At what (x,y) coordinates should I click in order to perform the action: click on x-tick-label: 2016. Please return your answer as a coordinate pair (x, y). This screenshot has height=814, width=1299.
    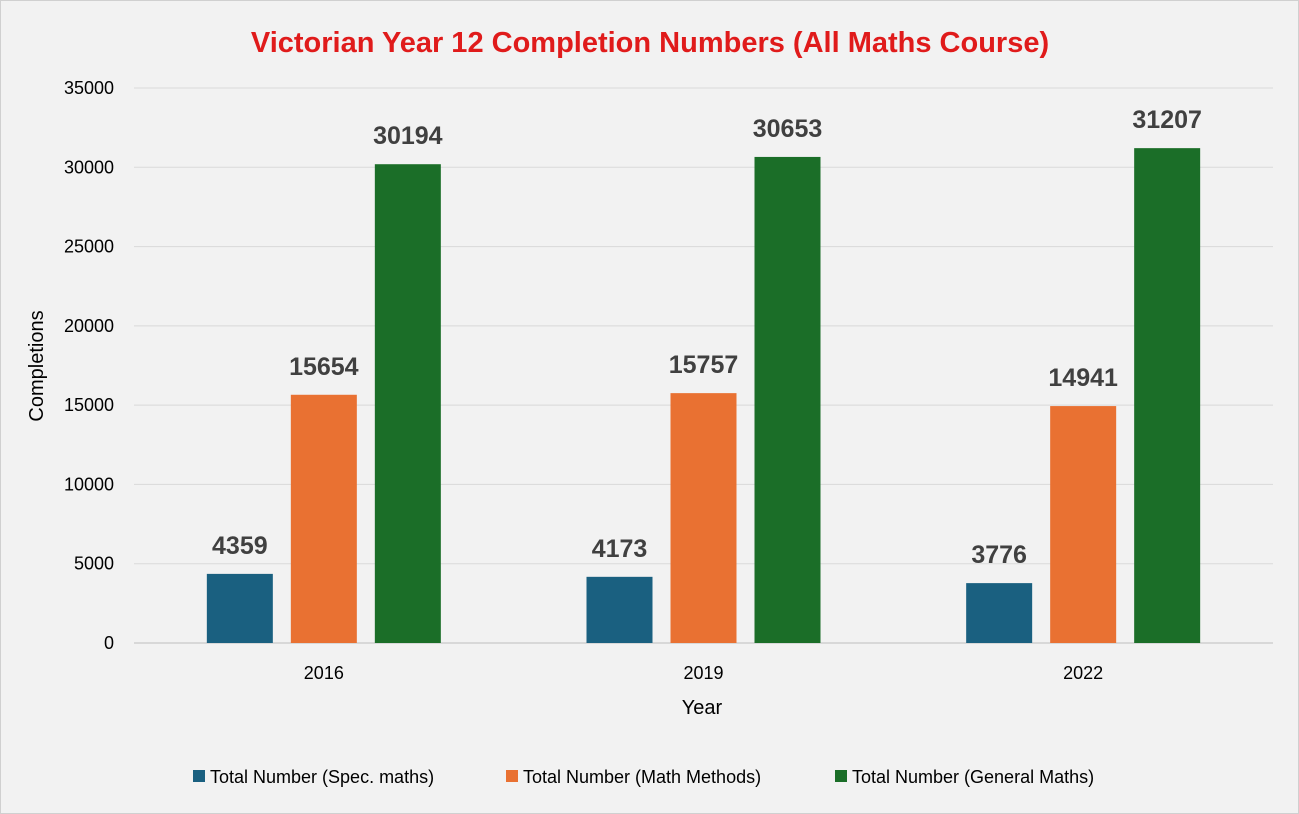
    Looking at the image, I should click on (324, 673).